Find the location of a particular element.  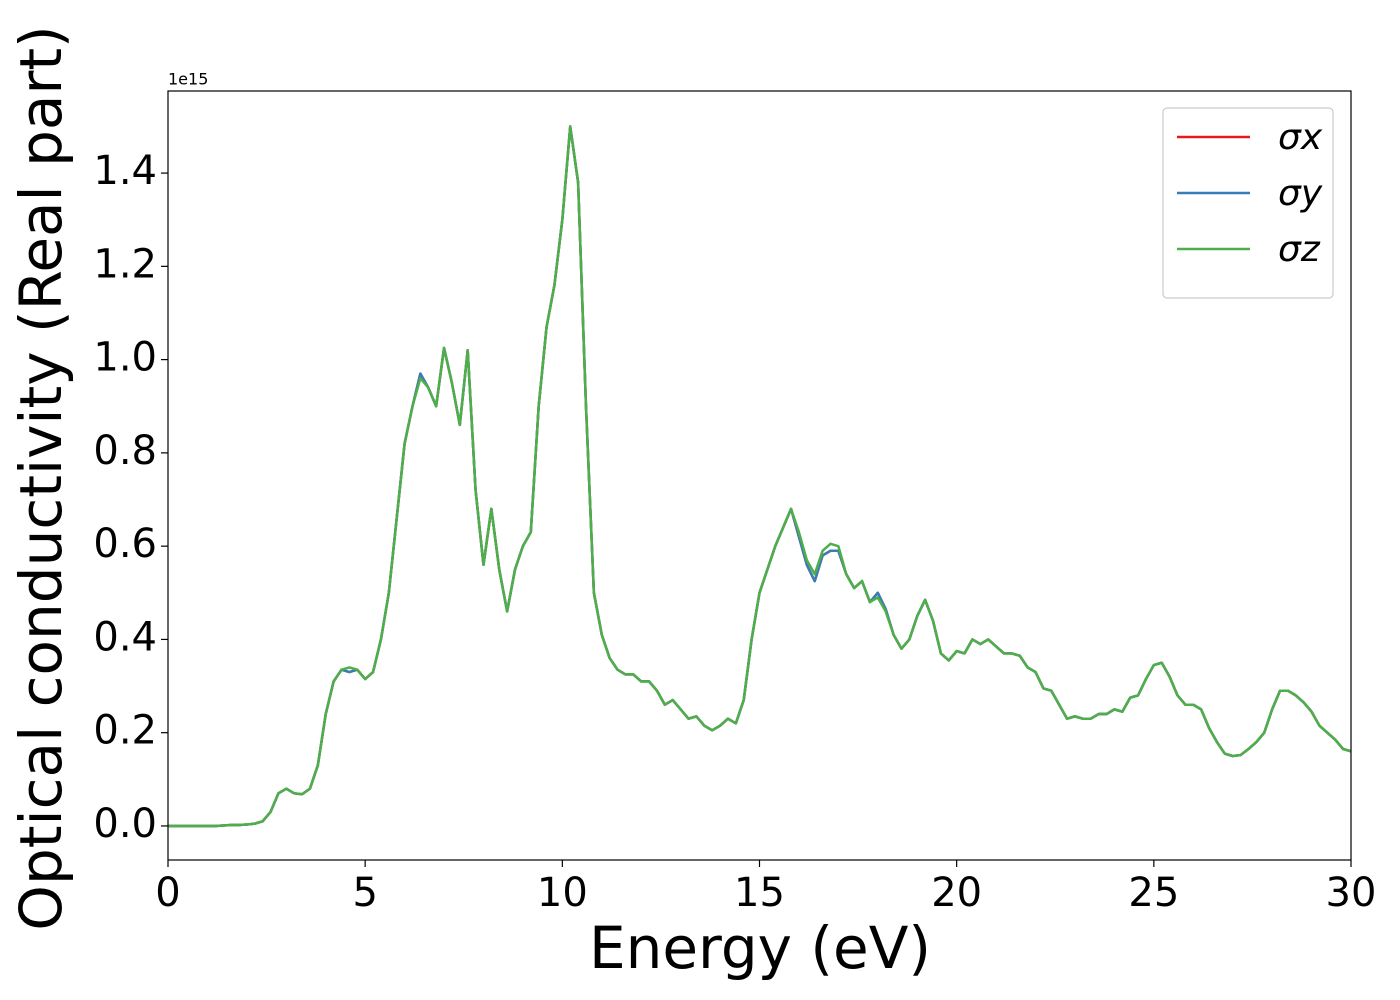

x-tick-label: 5 is located at coordinates (364, 893).